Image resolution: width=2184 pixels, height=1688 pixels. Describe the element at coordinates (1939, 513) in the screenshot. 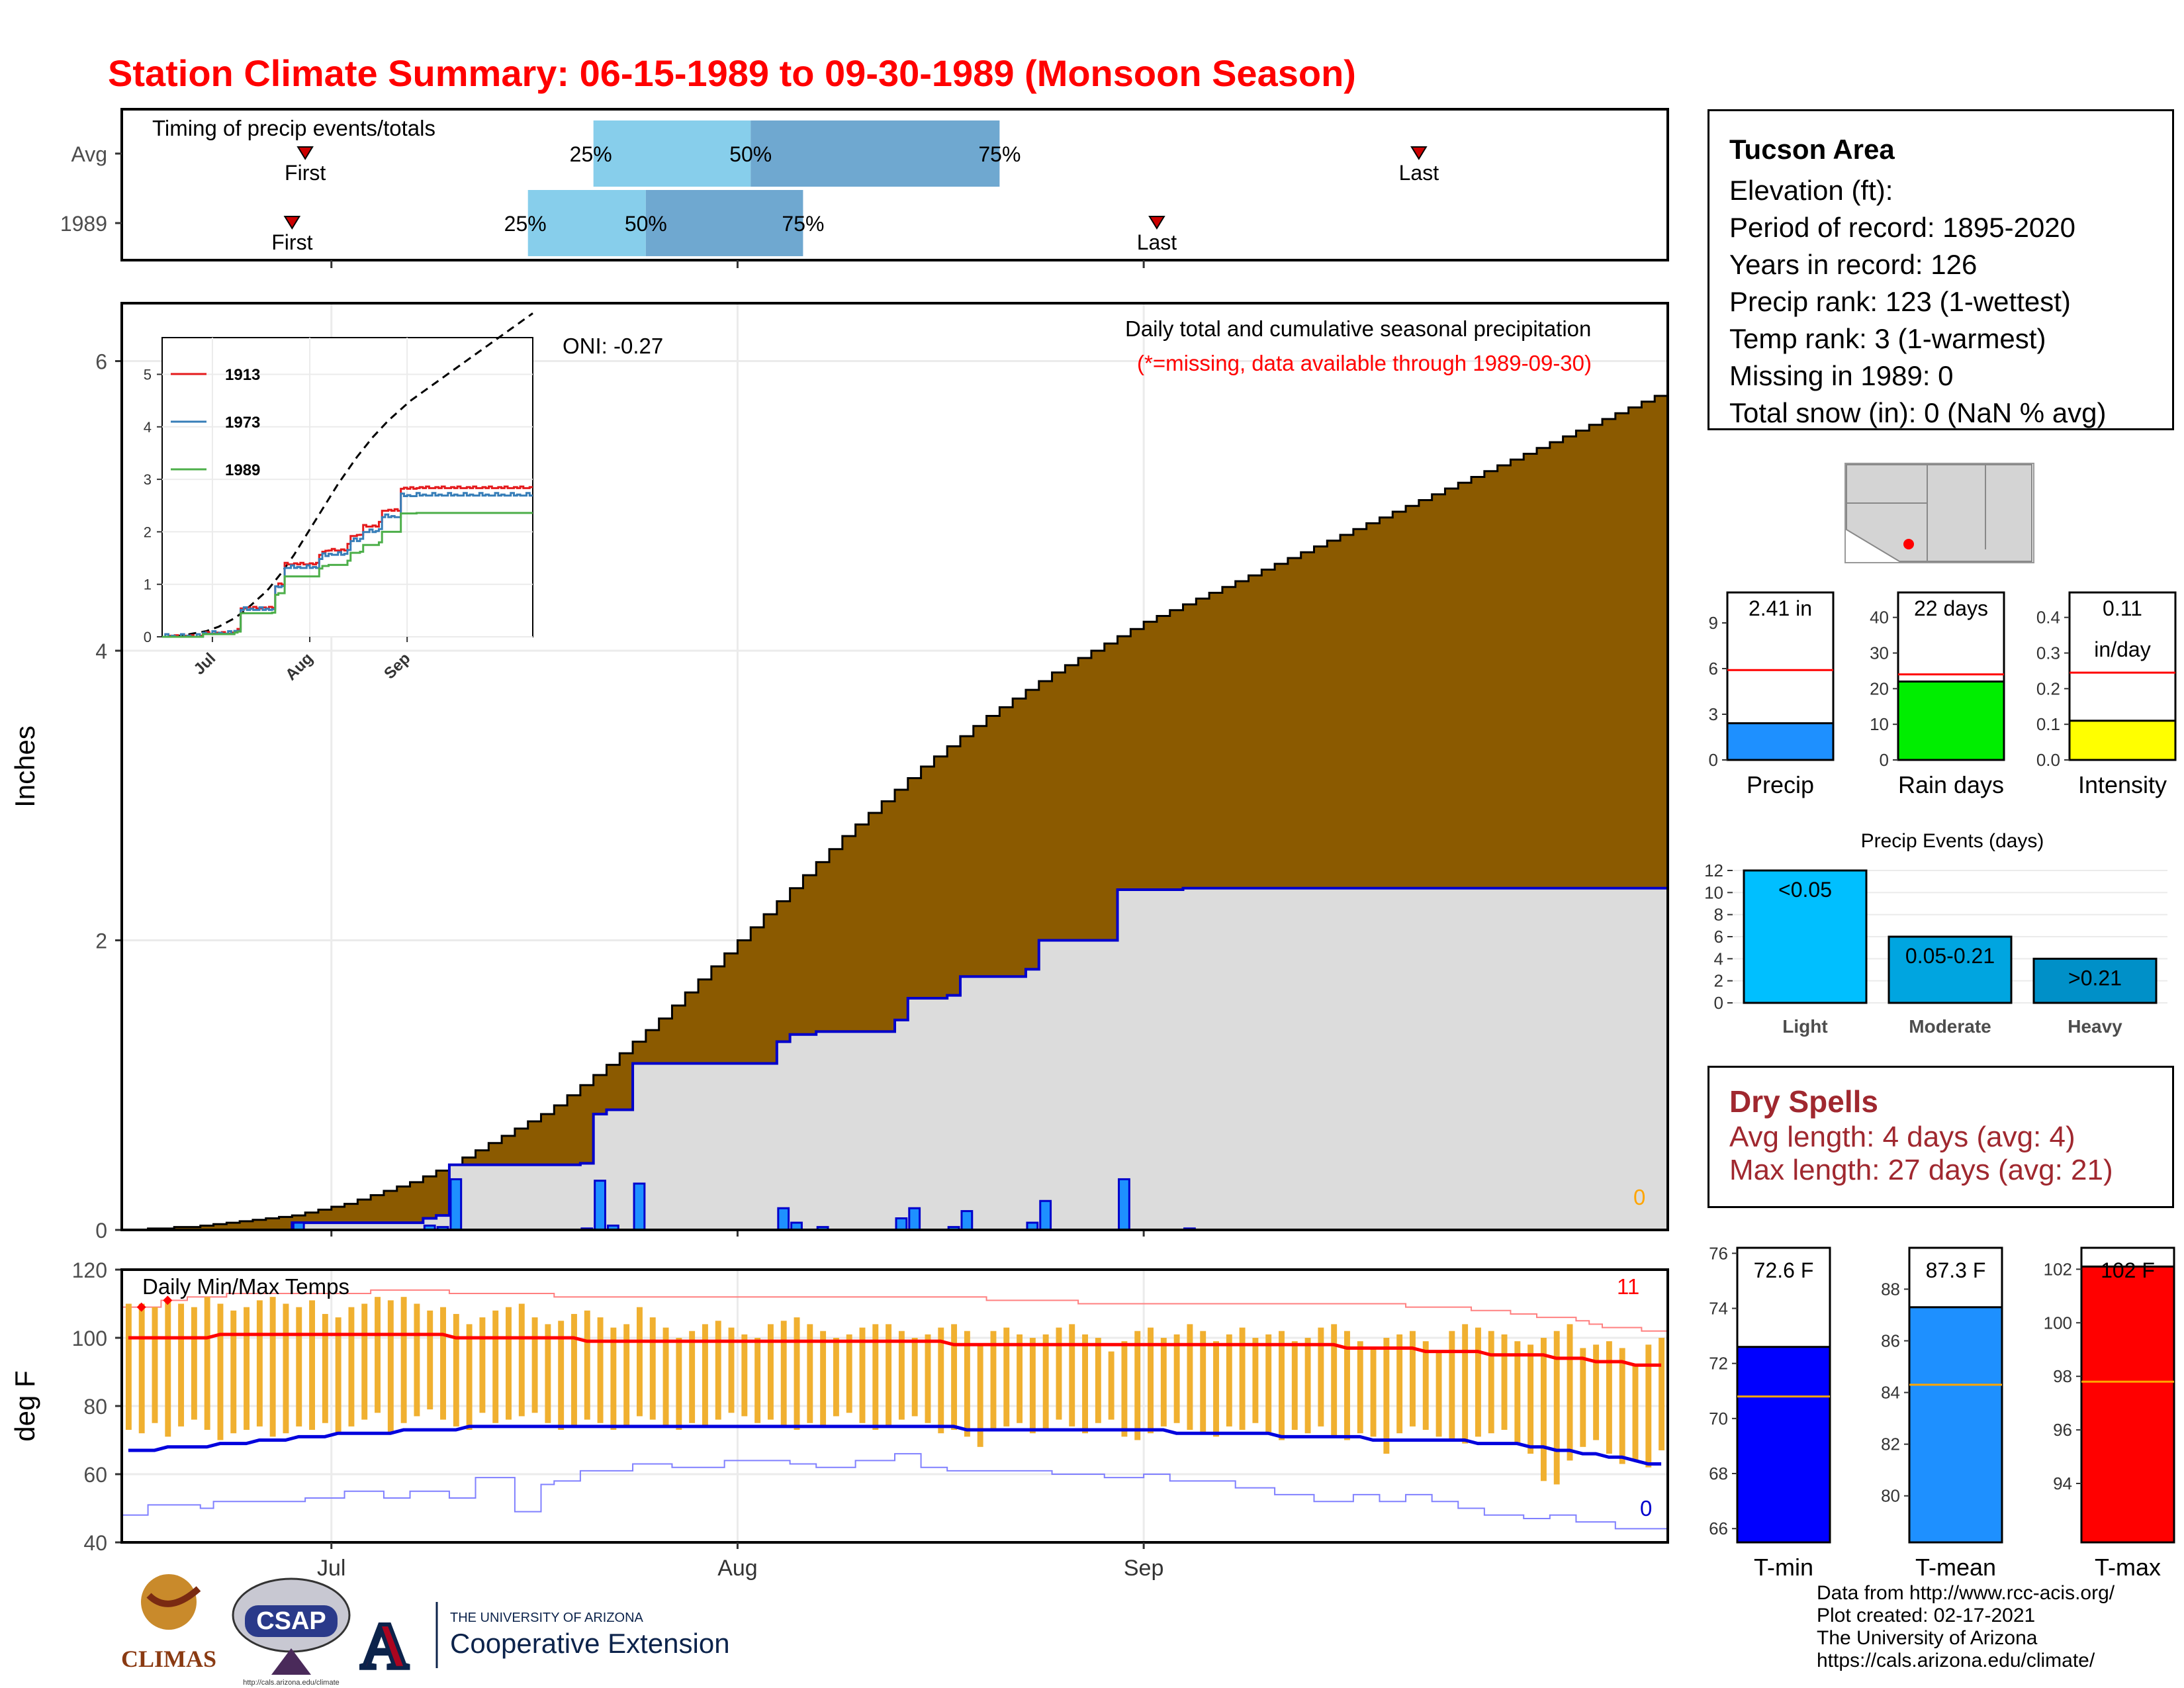

I see `location-map` at that location.